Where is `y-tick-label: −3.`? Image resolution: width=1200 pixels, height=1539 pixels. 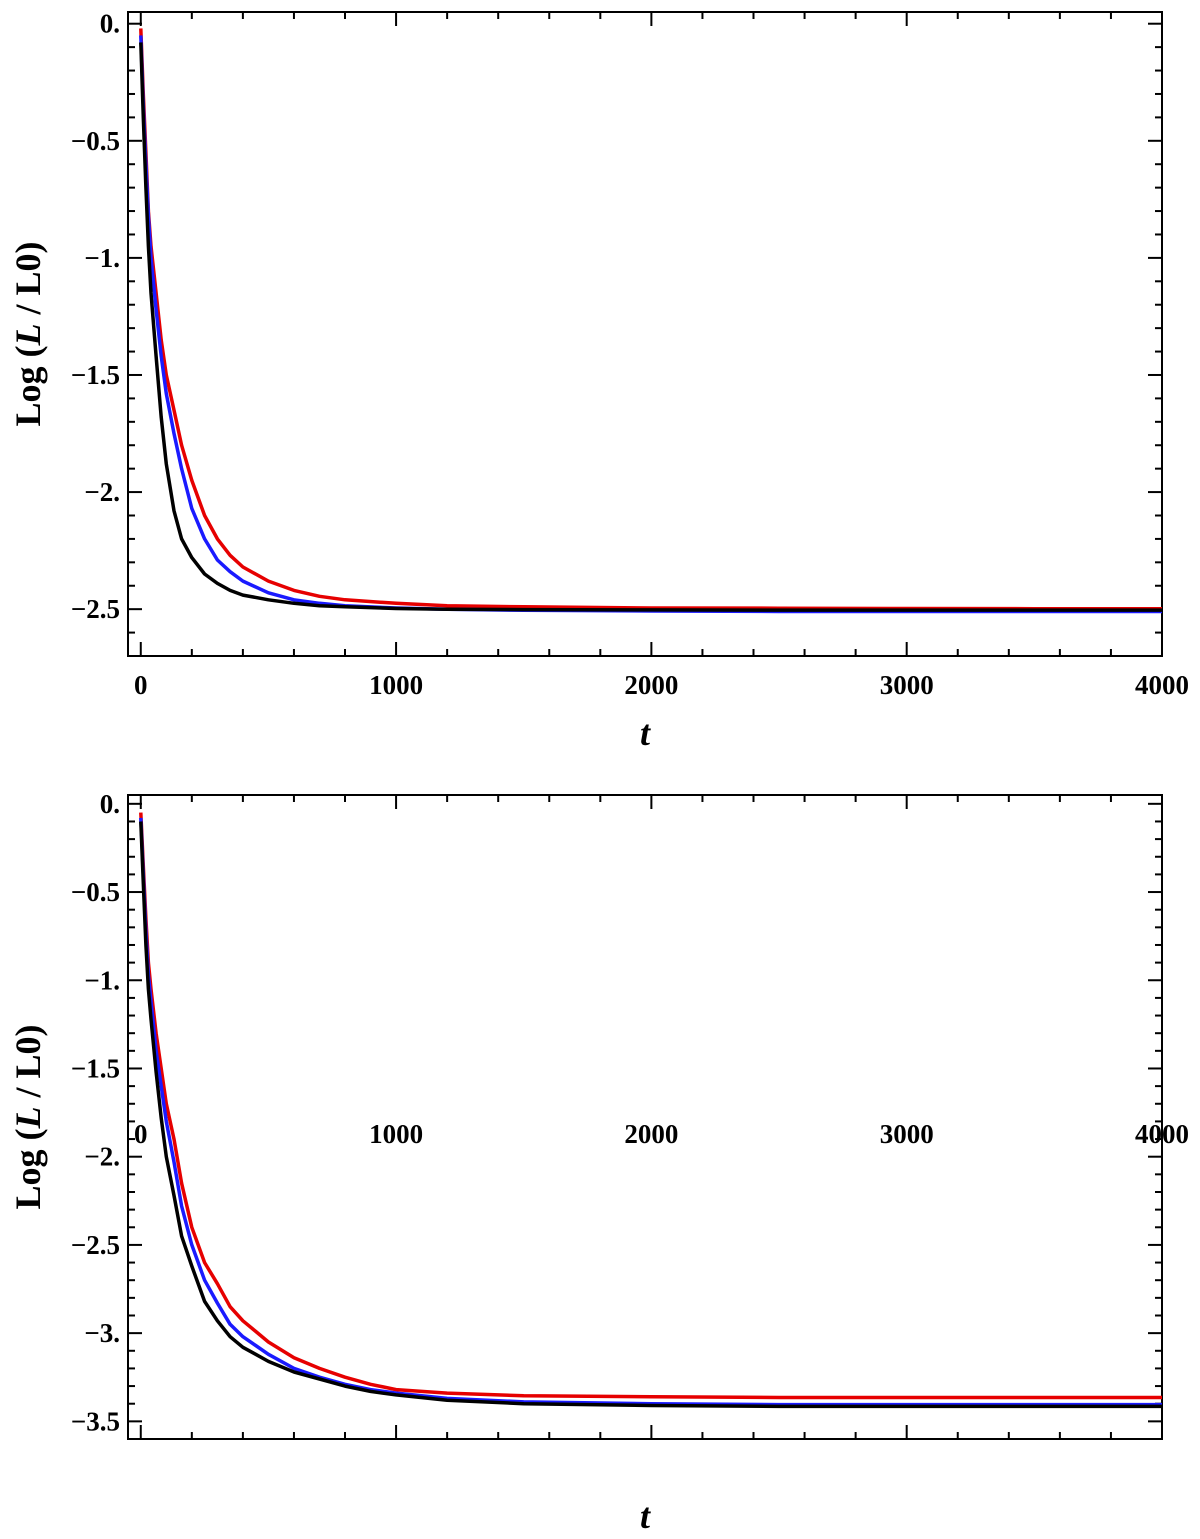 y-tick-label: −3. is located at coordinates (102, 1333).